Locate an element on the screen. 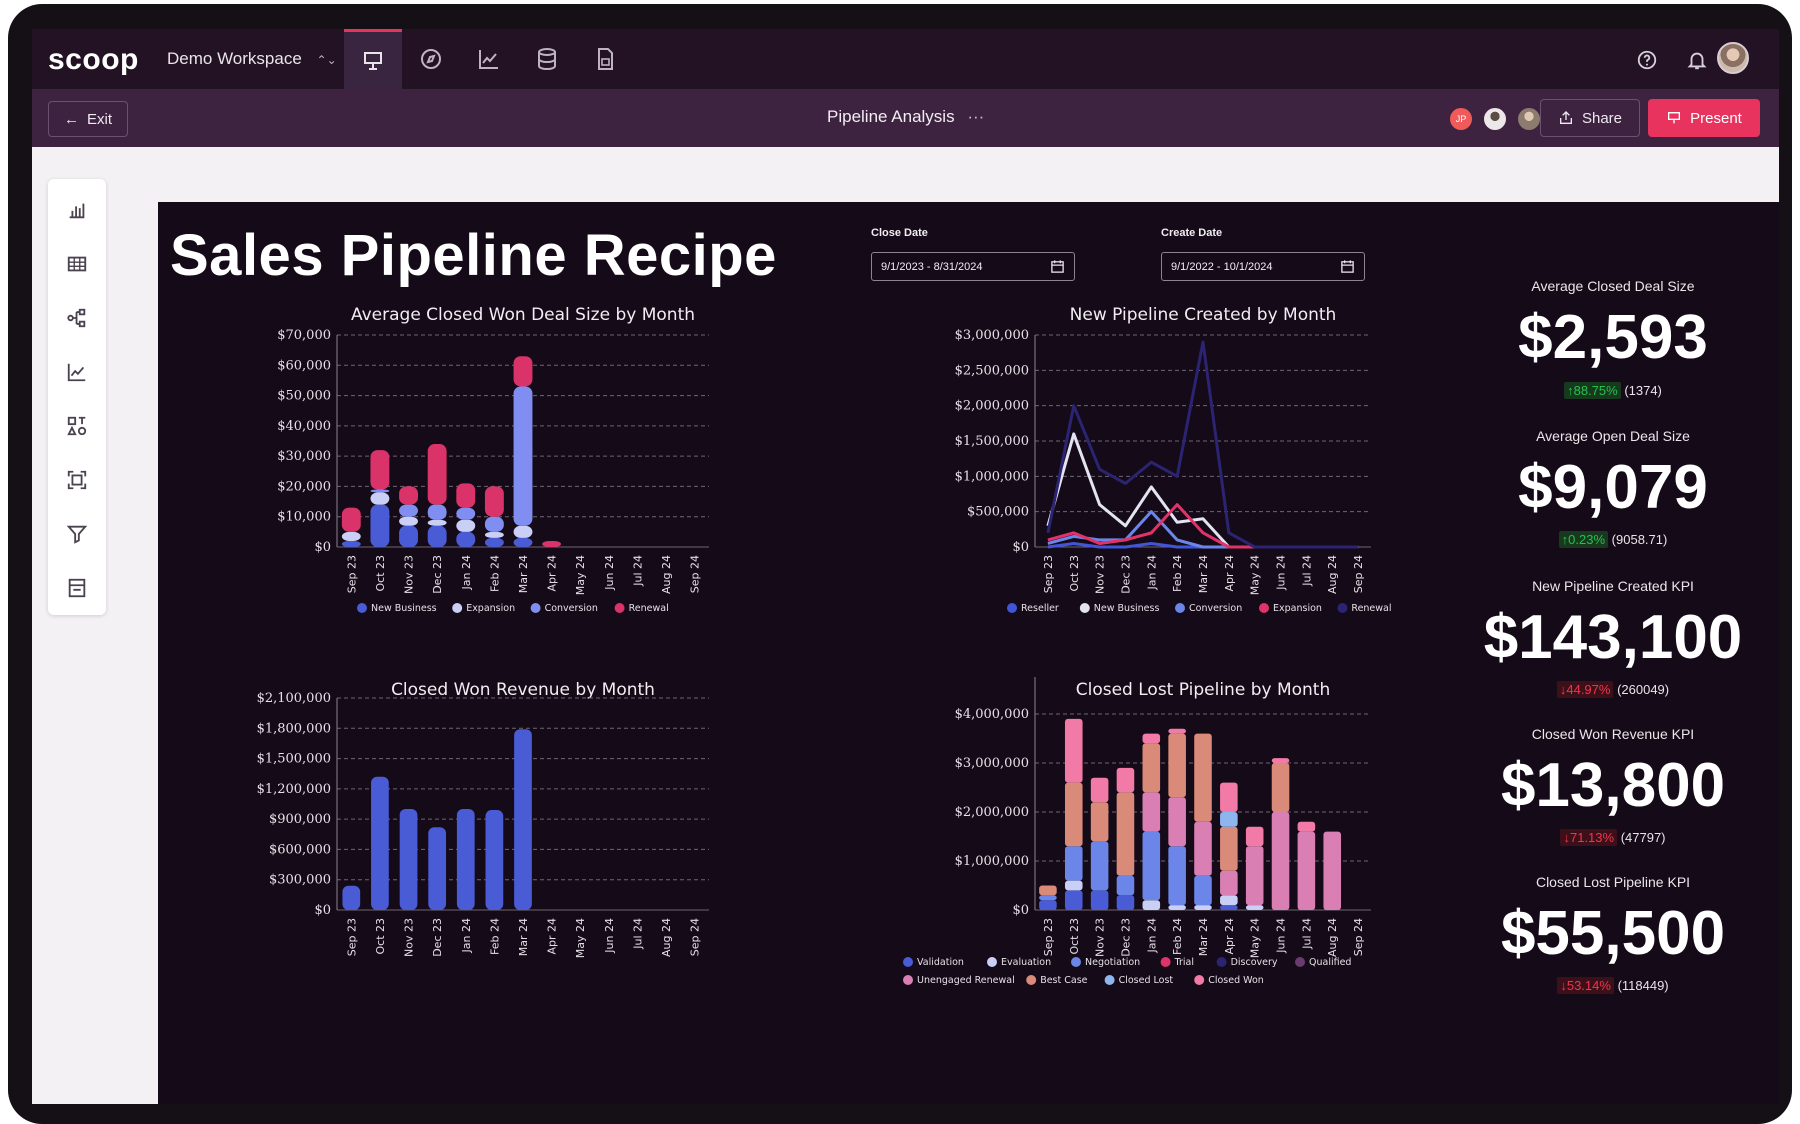 This screenshot has width=1800, height=1124. kpi-change-row: ↑0.23% (9058.71) is located at coordinates (1613, 539).